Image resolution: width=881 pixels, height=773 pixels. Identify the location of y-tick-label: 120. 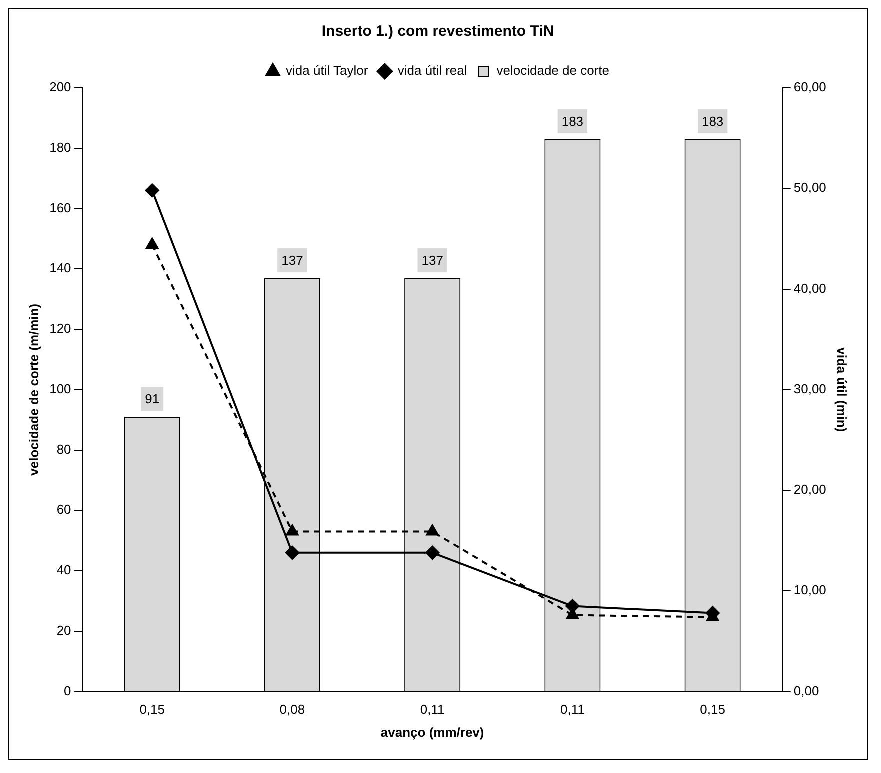
(61, 328).